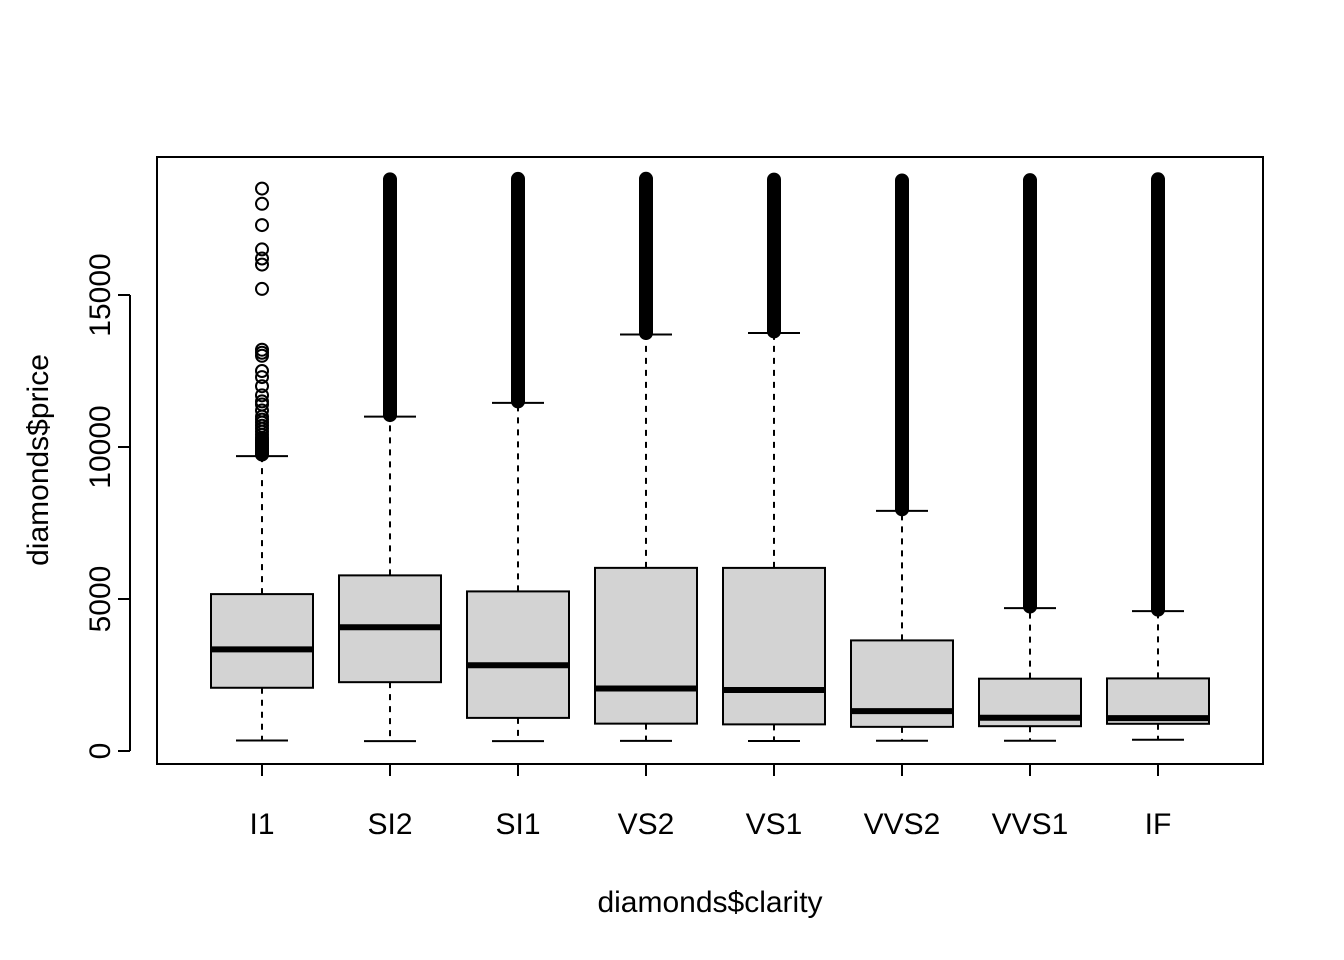  I want to click on y-tick-label-5000: 5000, so click(100, 599).